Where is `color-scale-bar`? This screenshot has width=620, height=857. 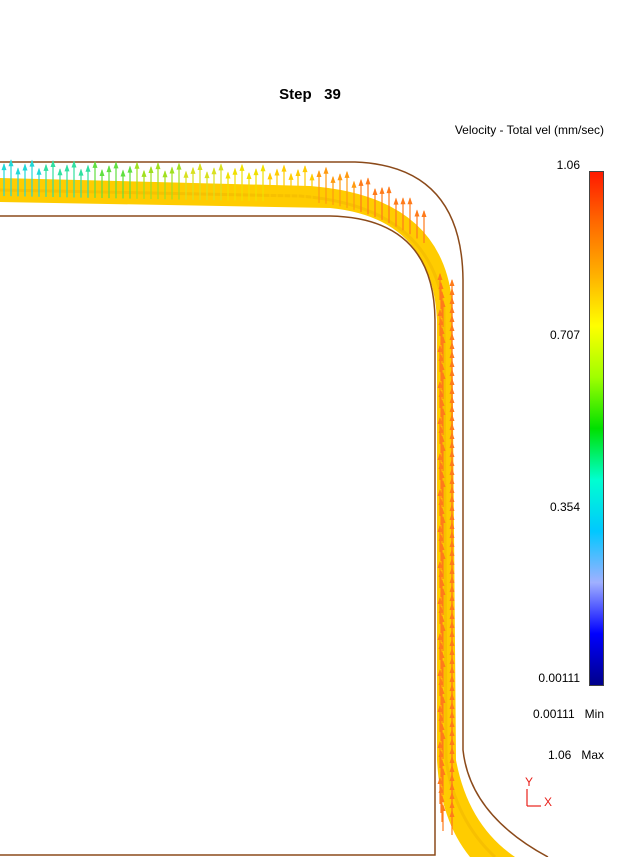
color-scale-bar is located at coordinates (596, 428).